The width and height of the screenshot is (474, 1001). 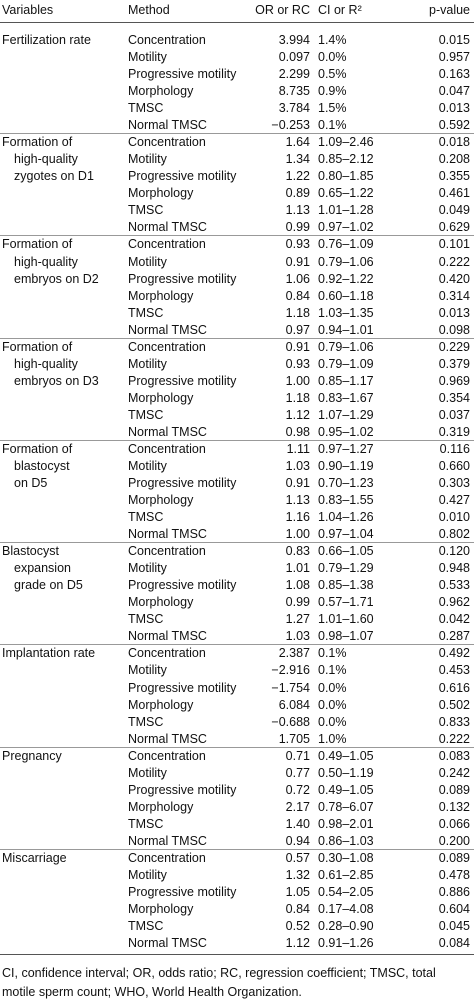 What do you see at coordinates (332, 108) in the screenshot?
I see `ci-r2: 1.5%` at bounding box center [332, 108].